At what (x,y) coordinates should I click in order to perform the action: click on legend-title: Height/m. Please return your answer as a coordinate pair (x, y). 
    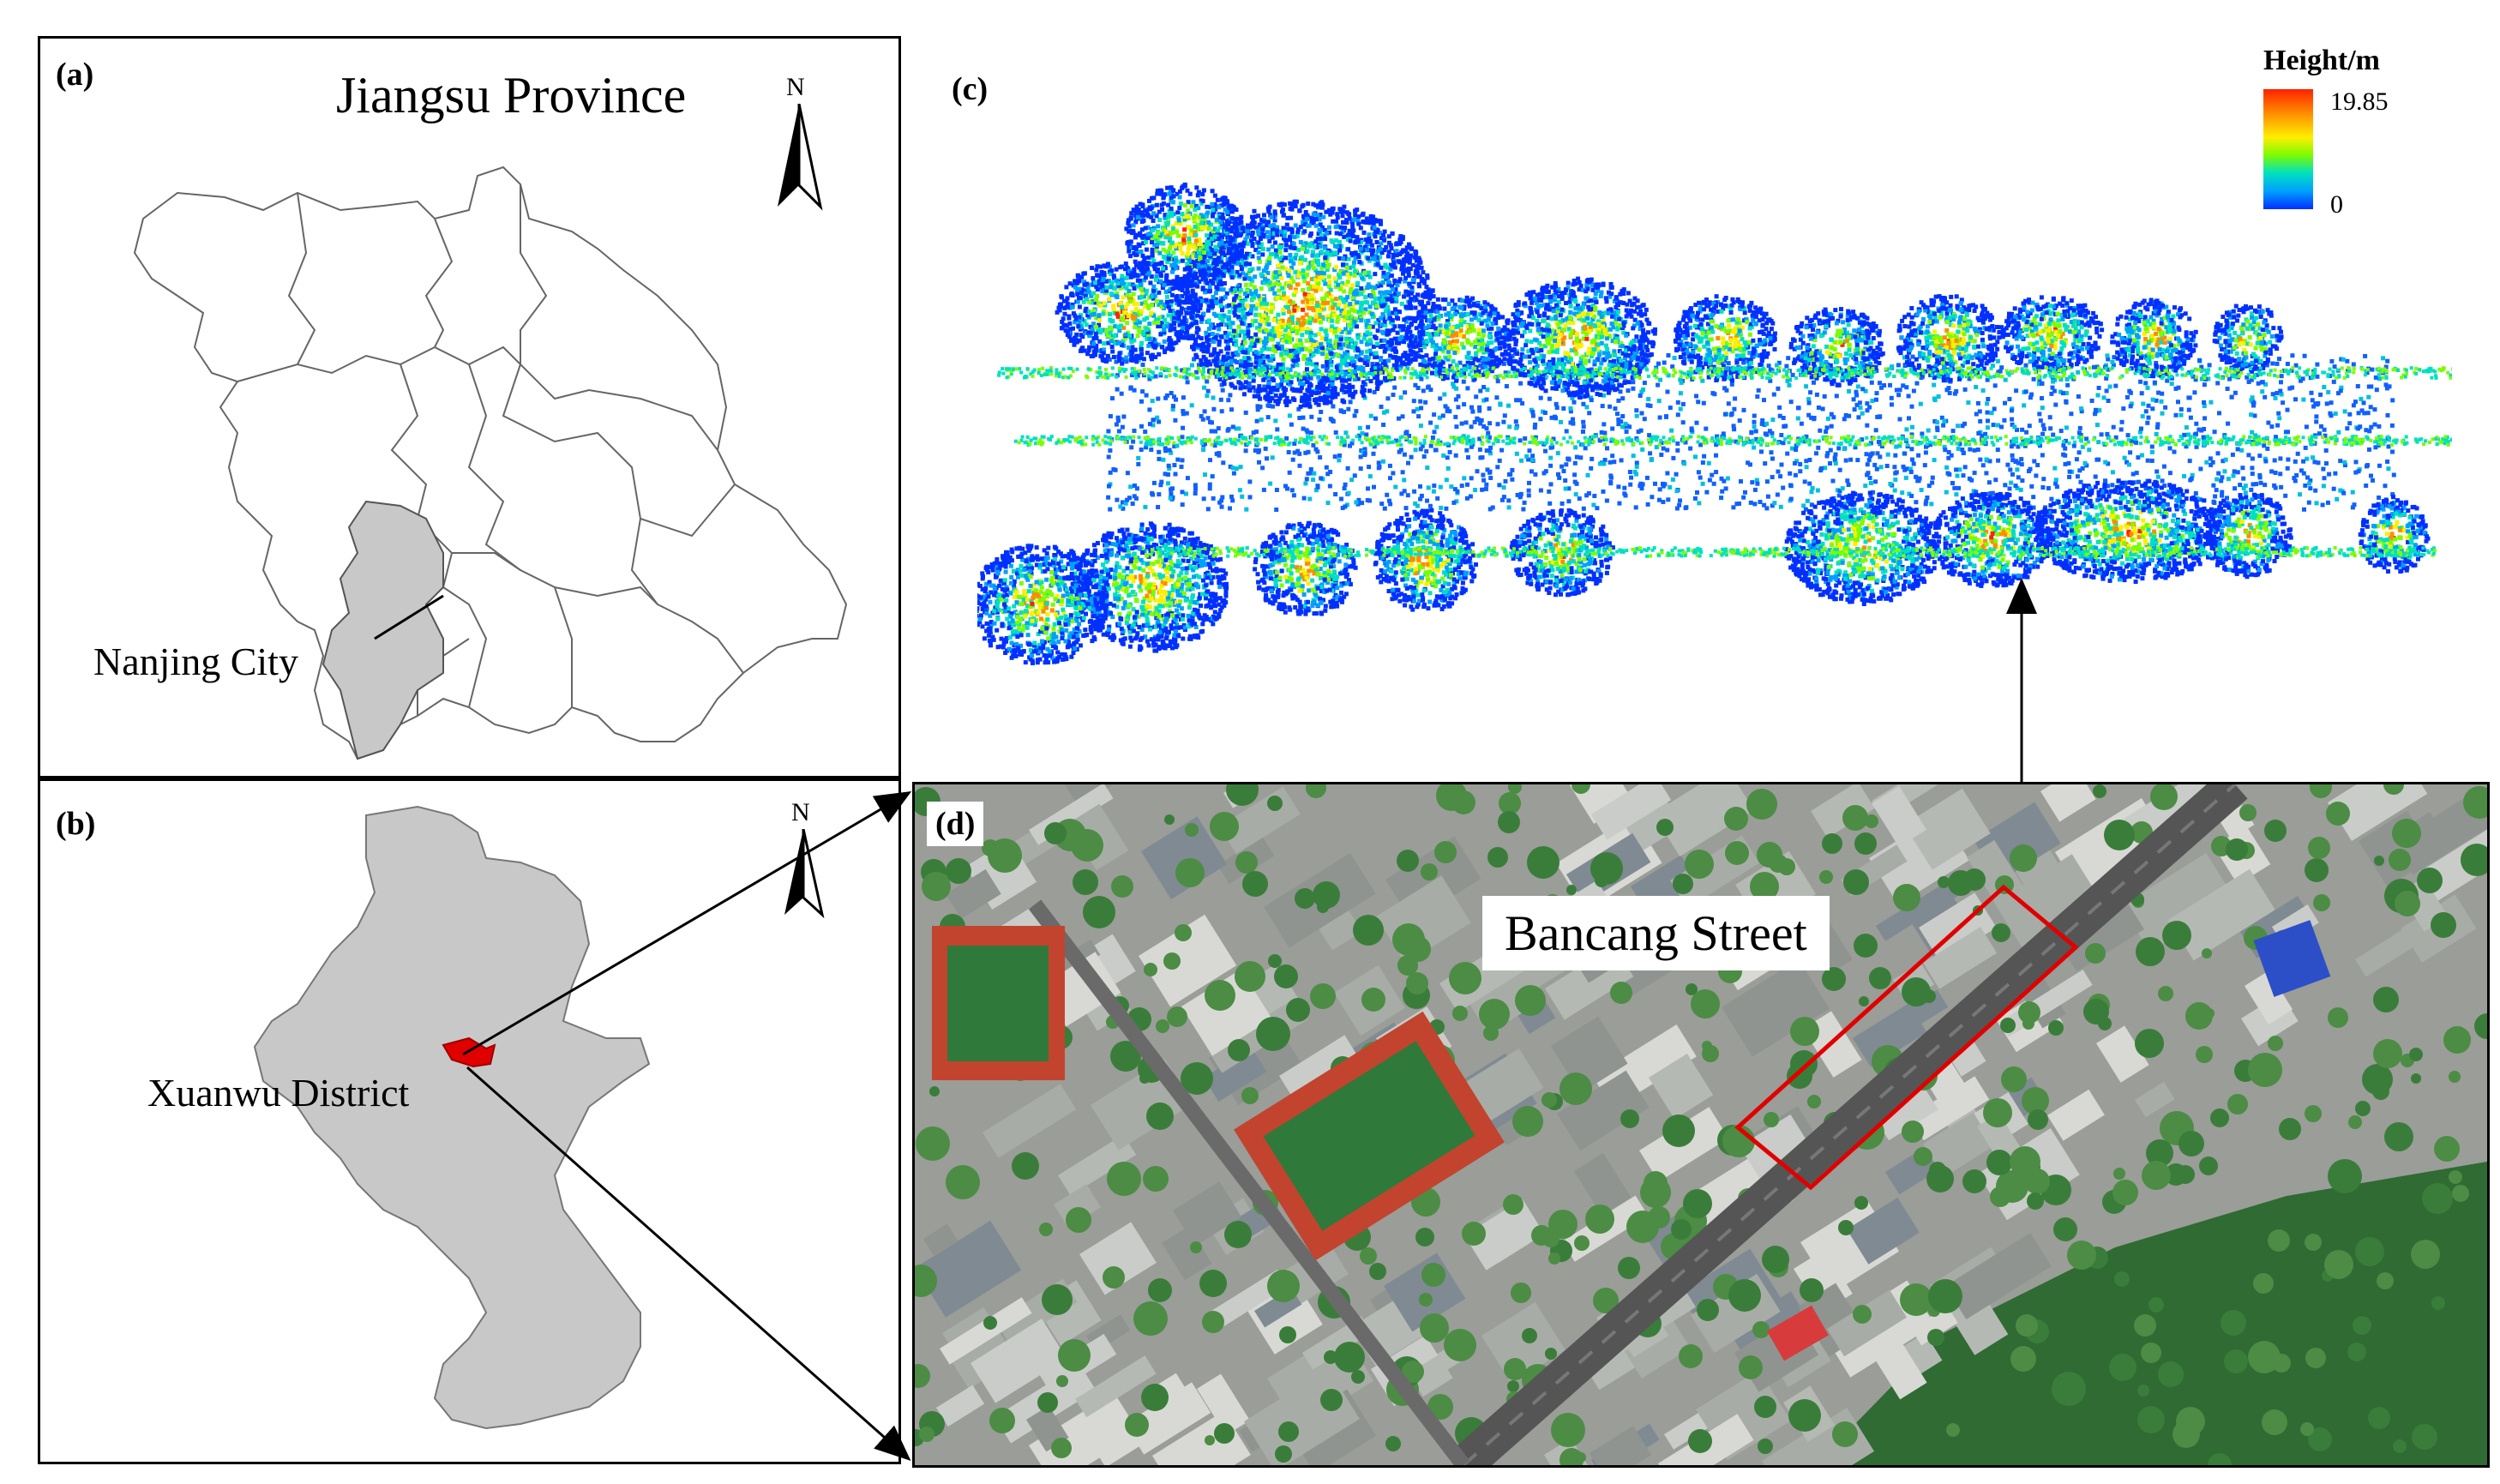
    Looking at the image, I should click on (2321, 60).